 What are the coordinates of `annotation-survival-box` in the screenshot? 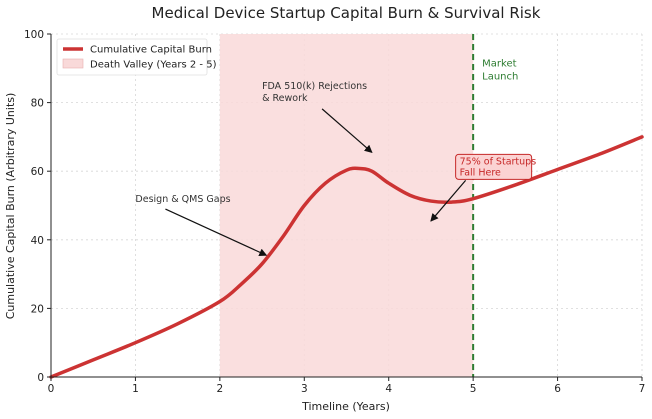 It's located at (494, 166).